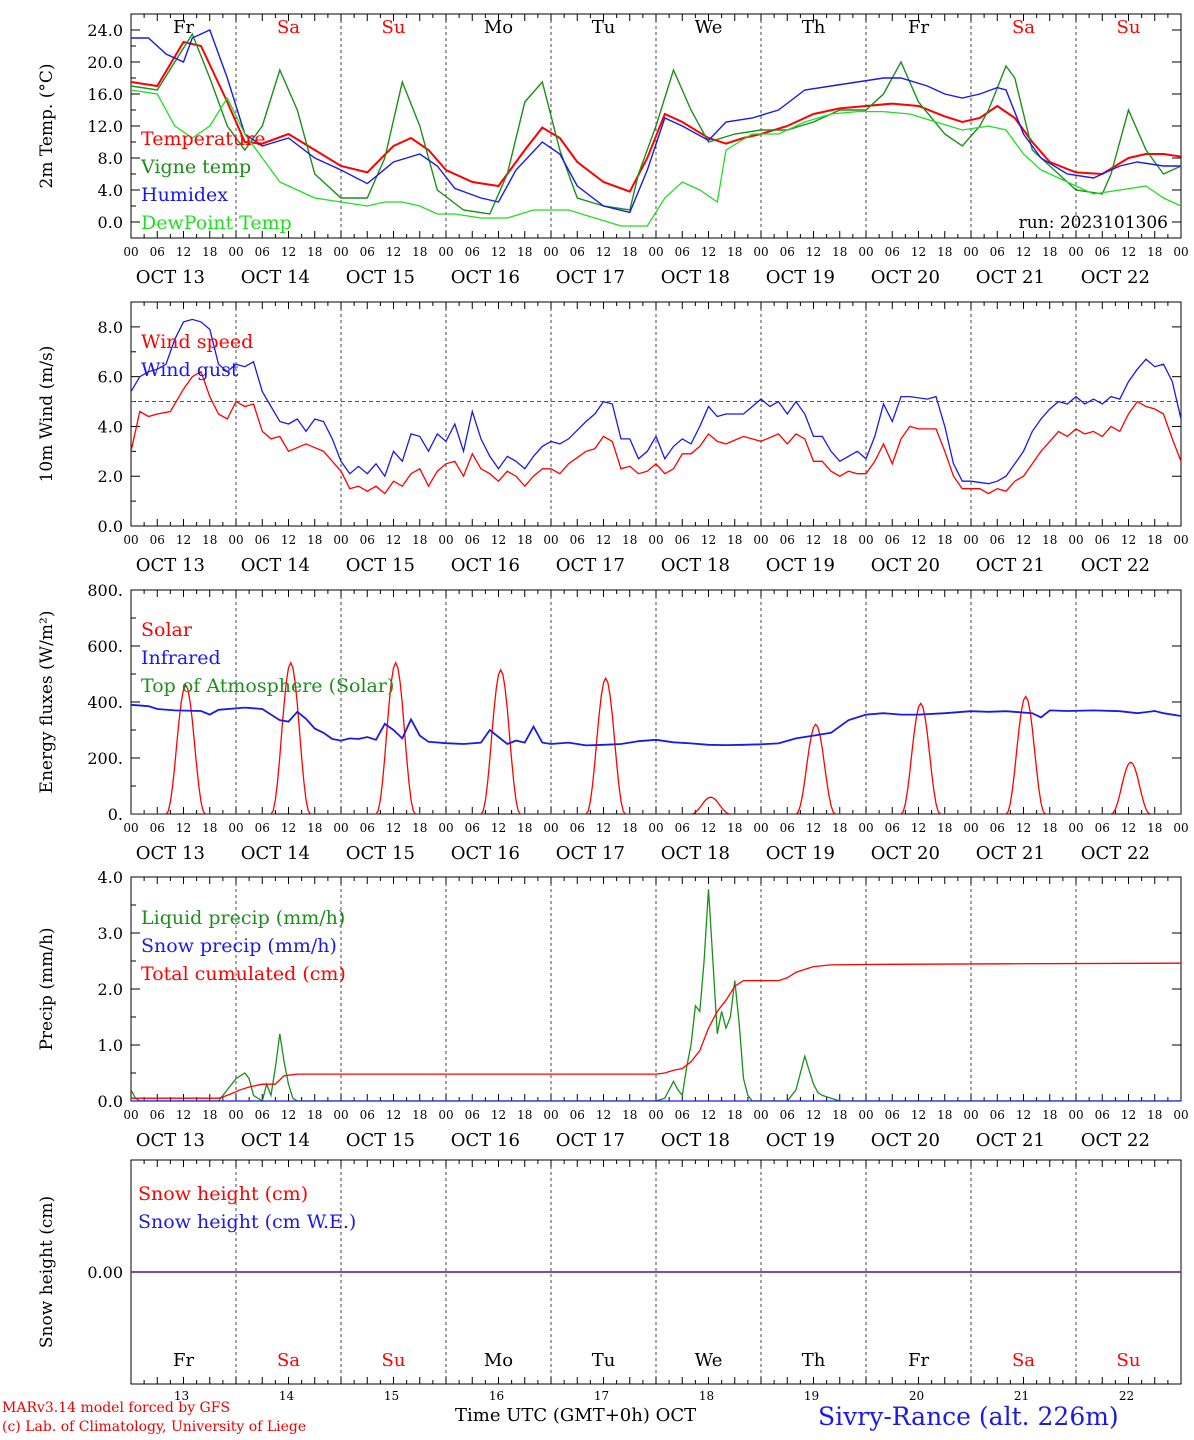  Describe the element at coordinates (247, 1222) in the screenshot. I see `legend-entry: Snow height (cm W.E.)` at that location.